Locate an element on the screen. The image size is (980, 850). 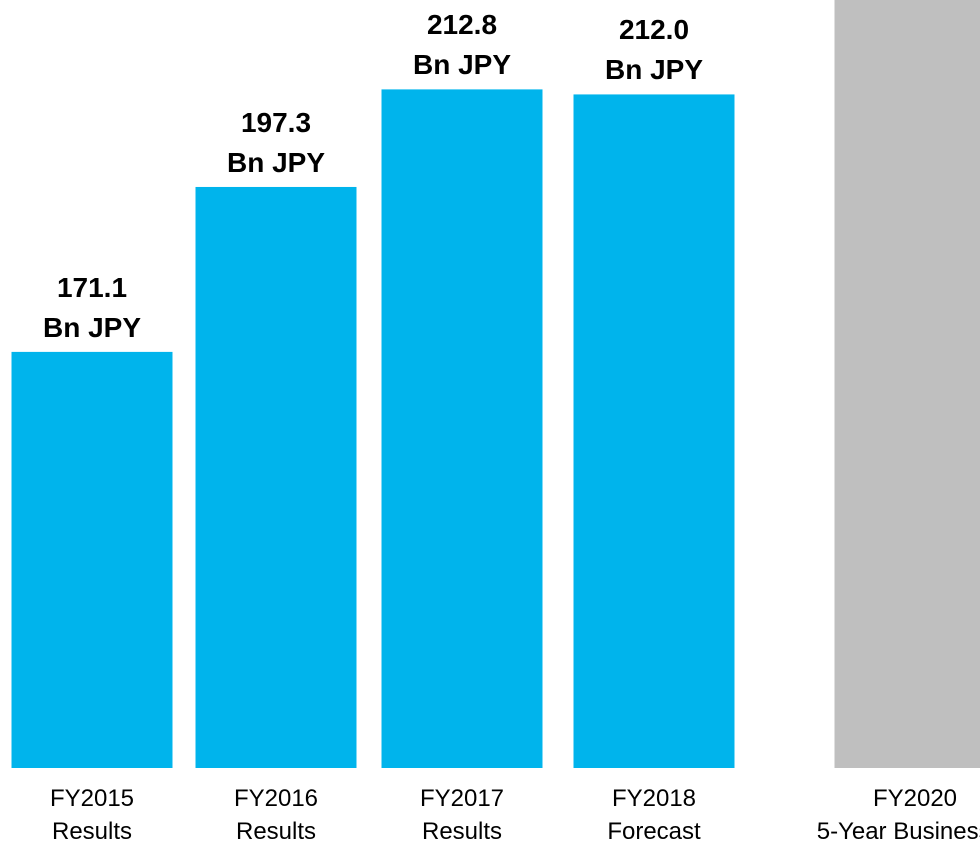
x-tick-label: FY2020 5-Year Business P is located at coordinates (898, 815).